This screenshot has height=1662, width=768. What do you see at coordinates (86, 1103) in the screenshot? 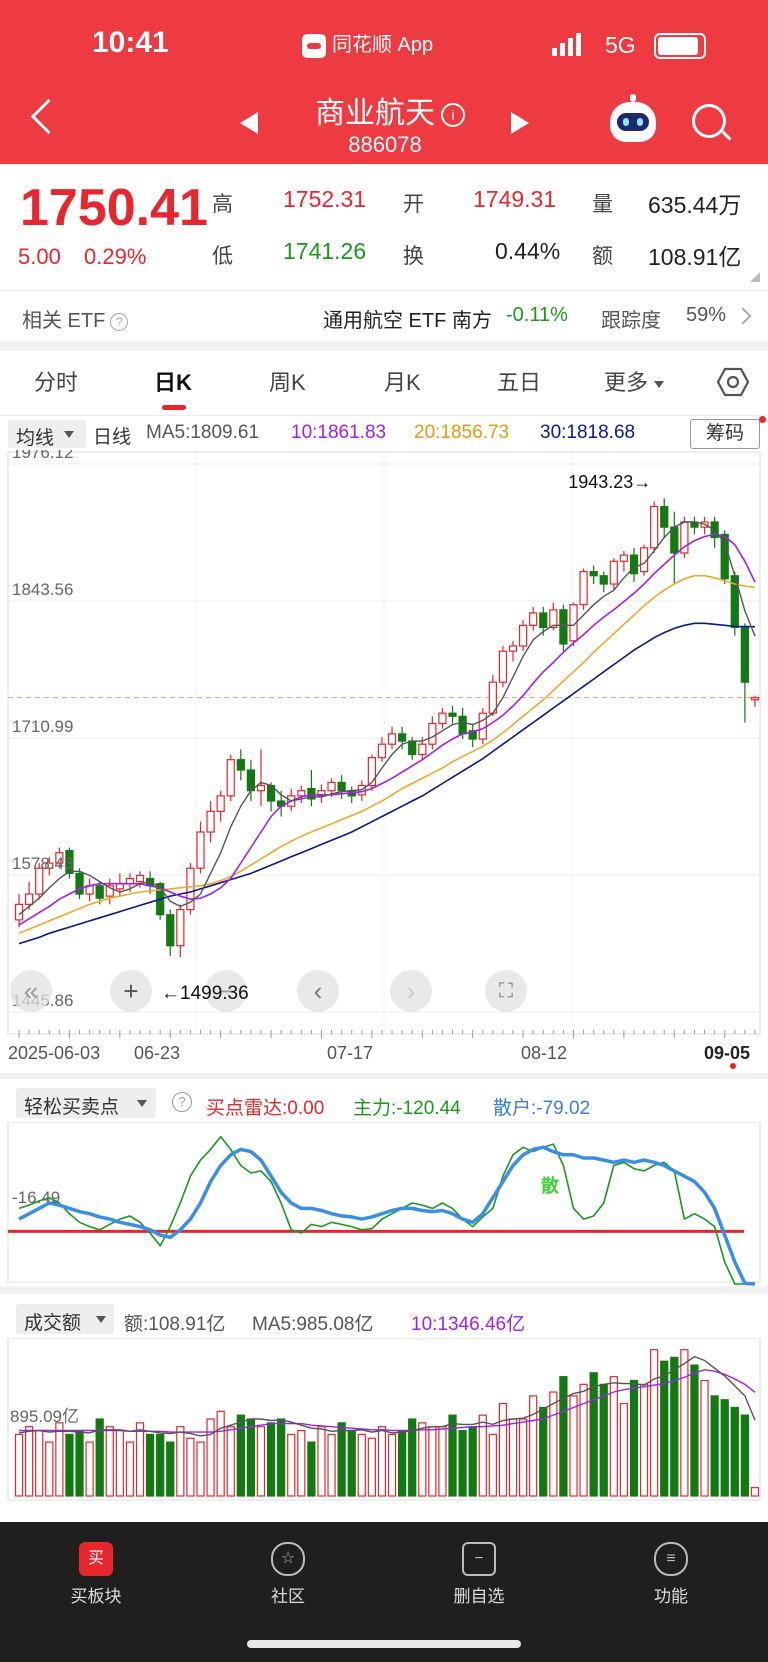
I see `signal-indicator-select: 轻松买卖点` at bounding box center [86, 1103].